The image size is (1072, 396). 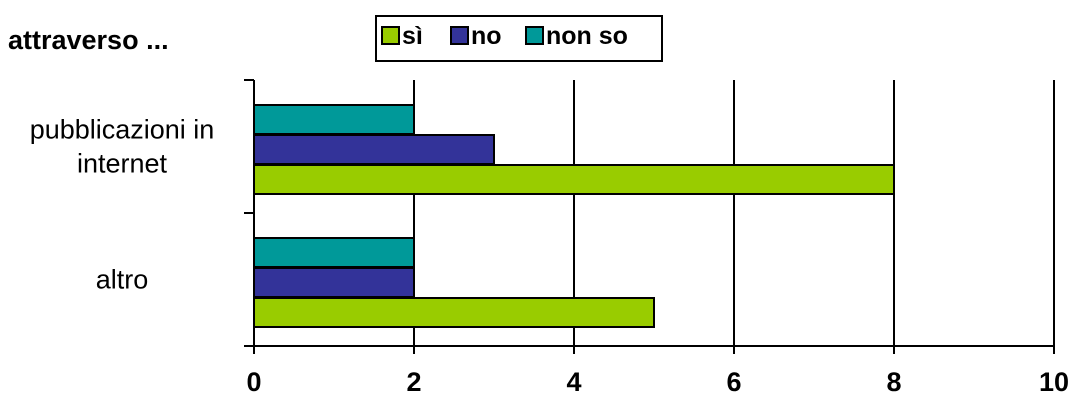 I want to click on x-tick-label: 8, so click(x=893, y=381).